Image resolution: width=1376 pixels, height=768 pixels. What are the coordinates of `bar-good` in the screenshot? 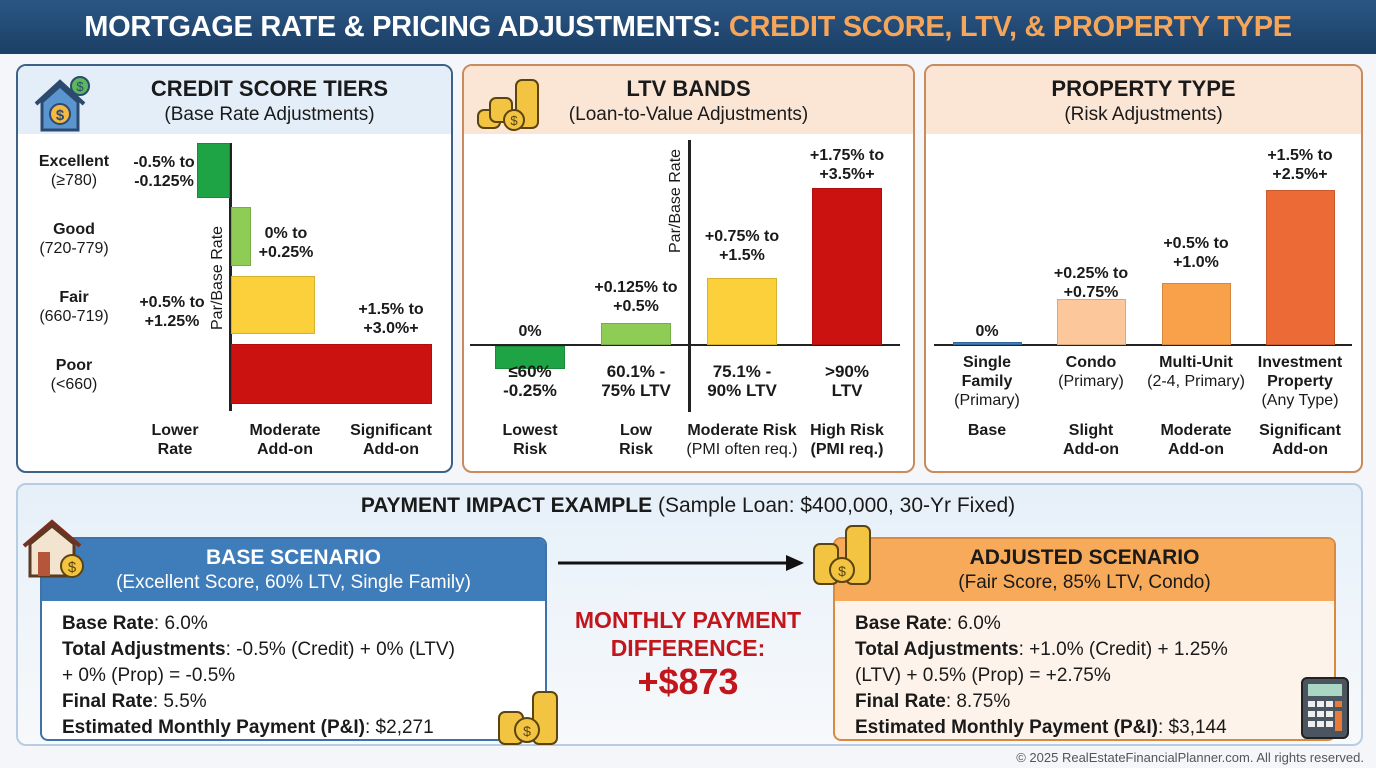 It's located at (241, 236).